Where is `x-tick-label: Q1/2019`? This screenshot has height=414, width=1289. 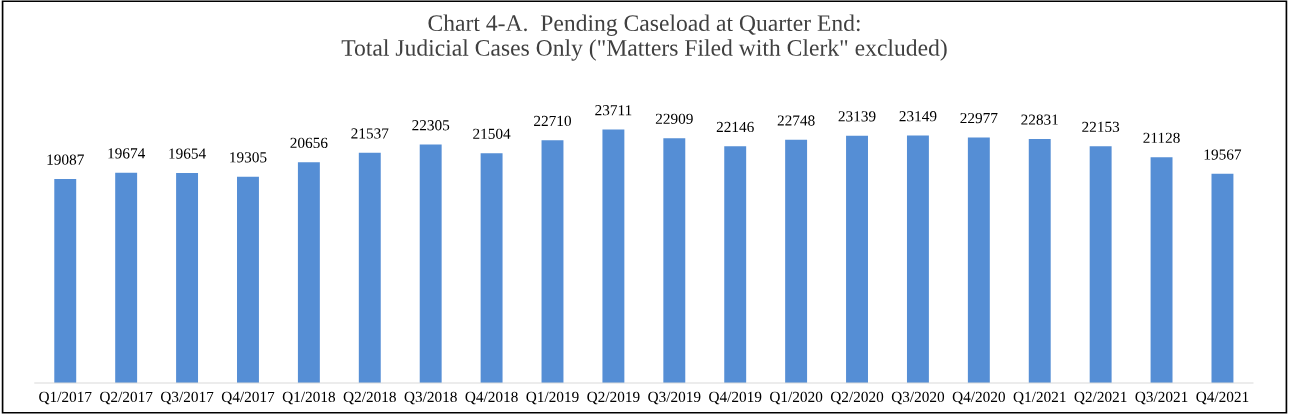
x-tick-label: Q1/2019 is located at coordinates (552, 398).